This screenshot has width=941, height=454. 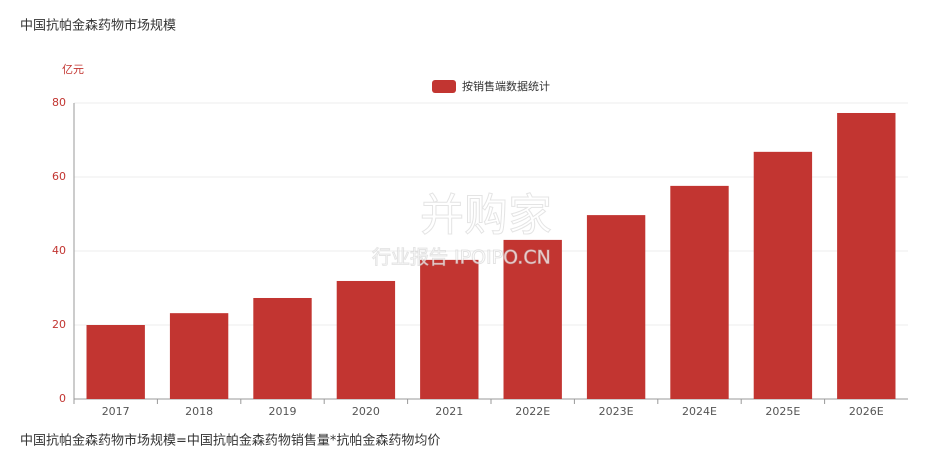 What do you see at coordinates (59, 176) in the screenshot?
I see `y-tick-label: 60` at bounding box center [59, 176].